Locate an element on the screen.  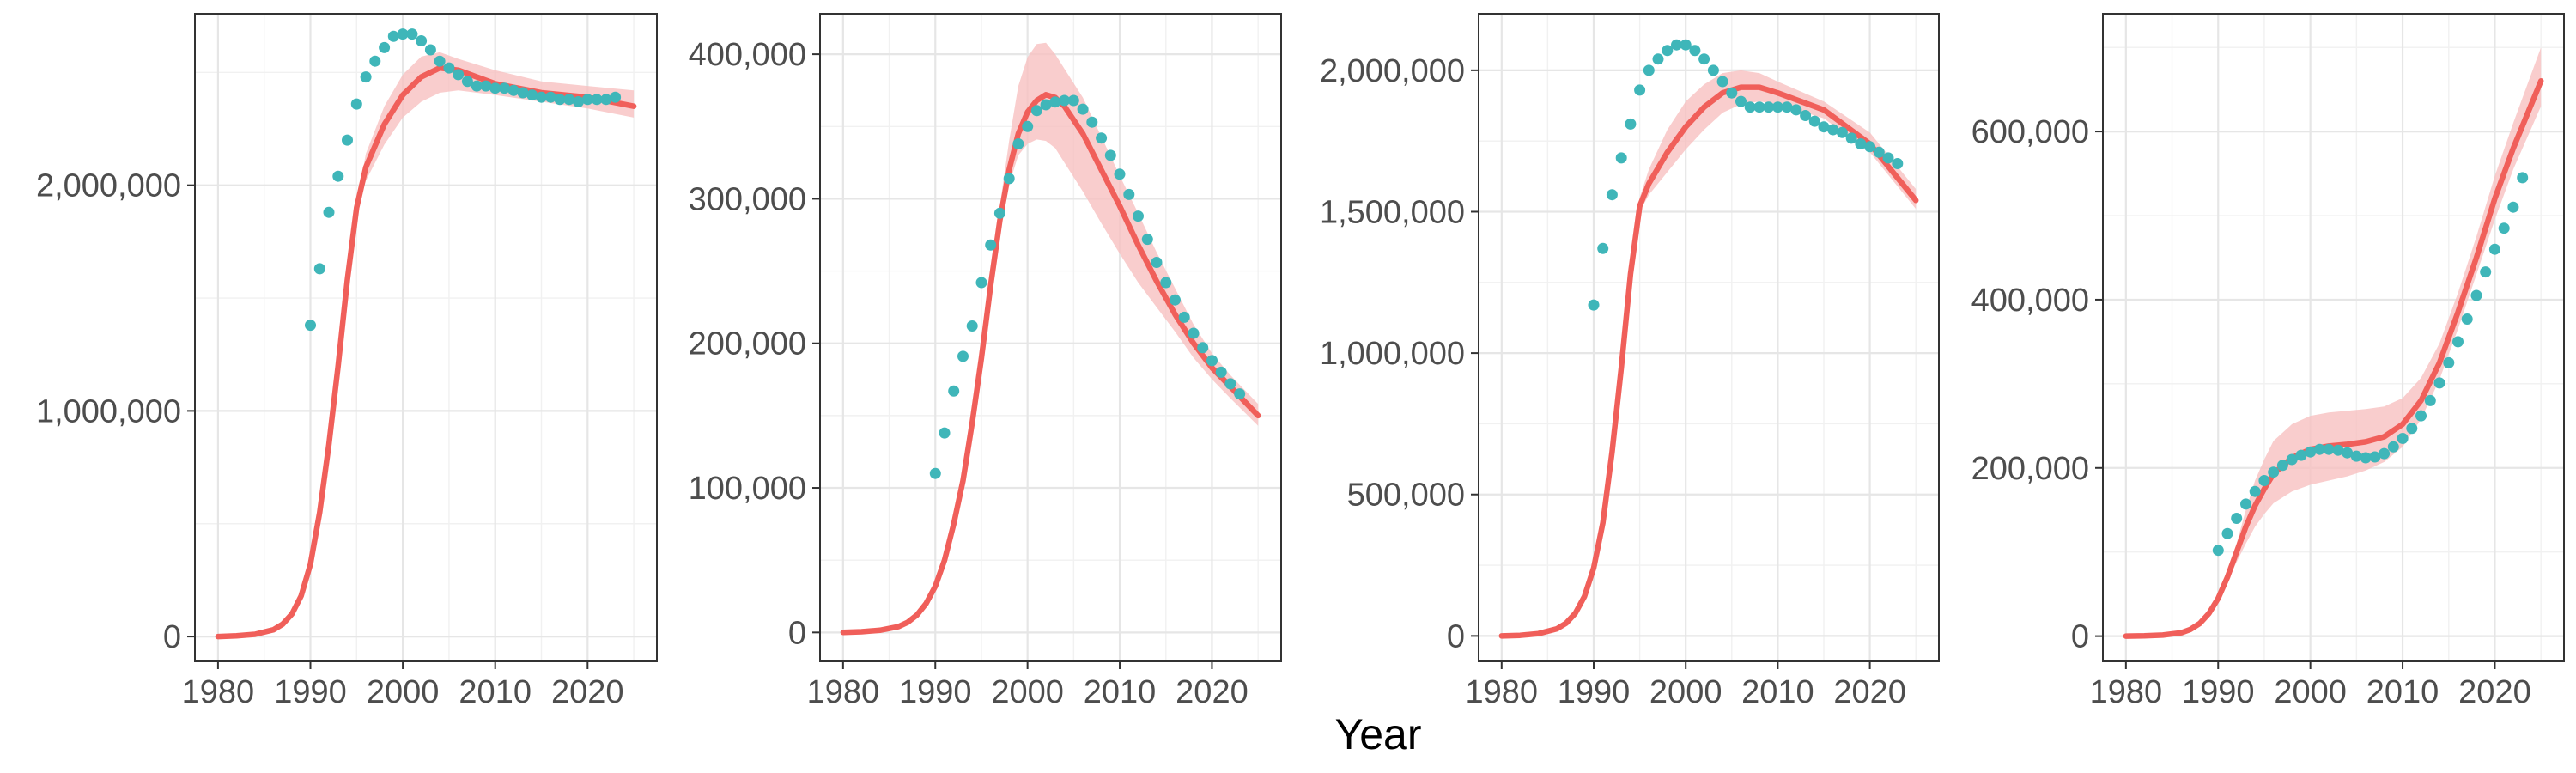
y-tick-label: 500,000 is located at coordinates (1406, 496).